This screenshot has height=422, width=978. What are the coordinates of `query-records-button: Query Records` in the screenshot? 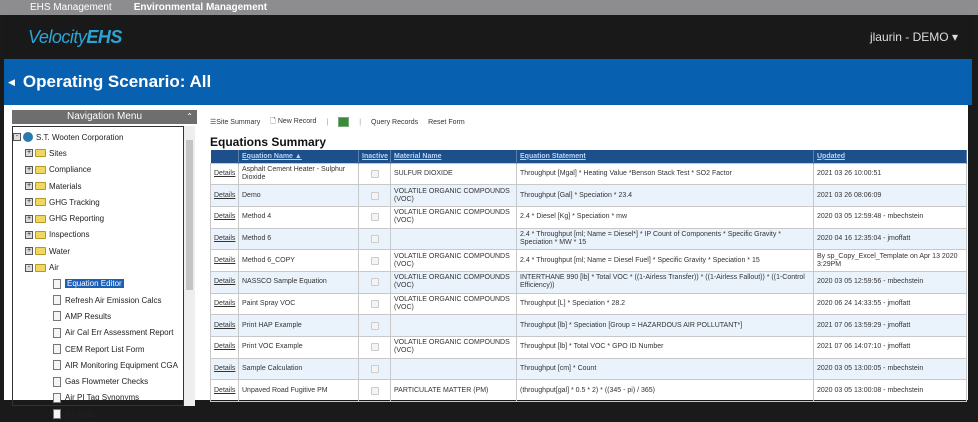 It's located at (395, 122).